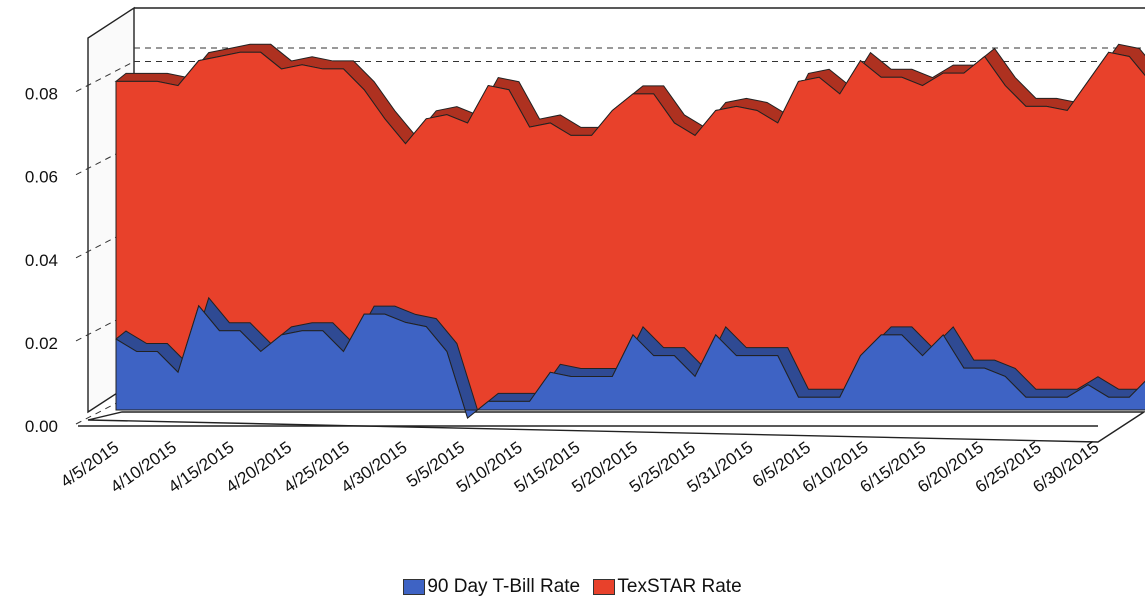 The height and width of the screenshot is (609, 1145). What do you see at coordinates (374, 467) in the screenshot?
I see `x-tick-label: 4/30/2015` at bounding box center [374, 467].